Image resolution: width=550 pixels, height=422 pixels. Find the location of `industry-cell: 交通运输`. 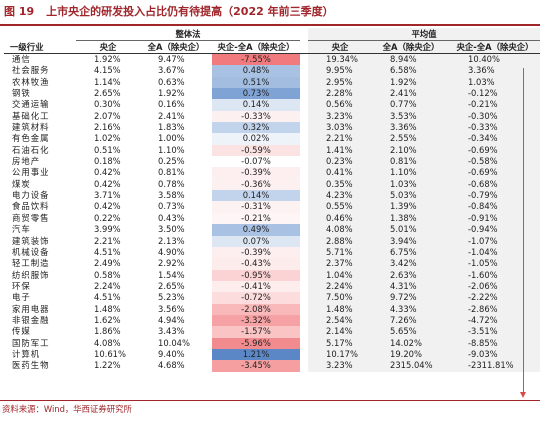

industry-cell: 交通运输 is located at coordinates (31, 104).